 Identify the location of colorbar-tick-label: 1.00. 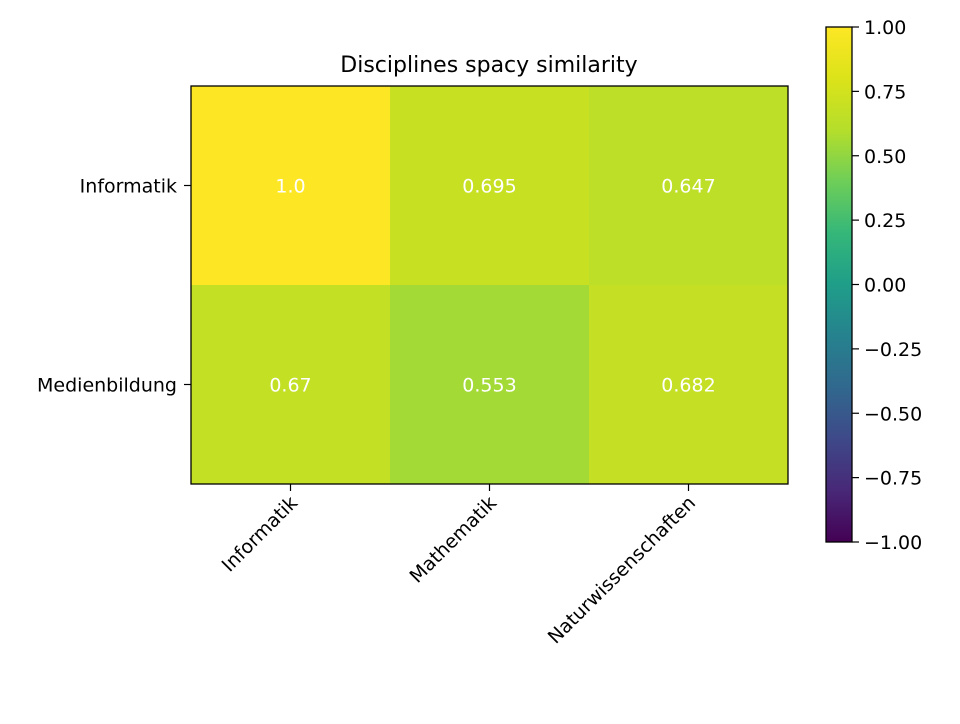
(885, 28).